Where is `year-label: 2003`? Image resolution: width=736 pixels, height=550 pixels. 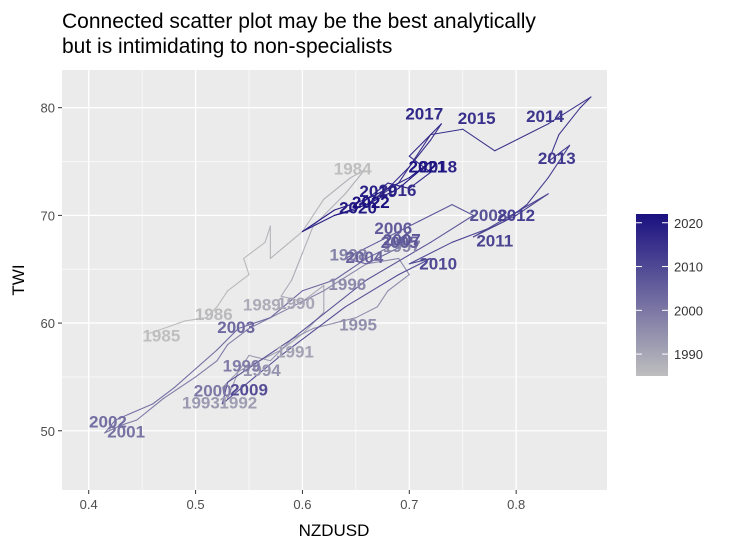
year-label: 2003 is located at coordinates (236, 327).